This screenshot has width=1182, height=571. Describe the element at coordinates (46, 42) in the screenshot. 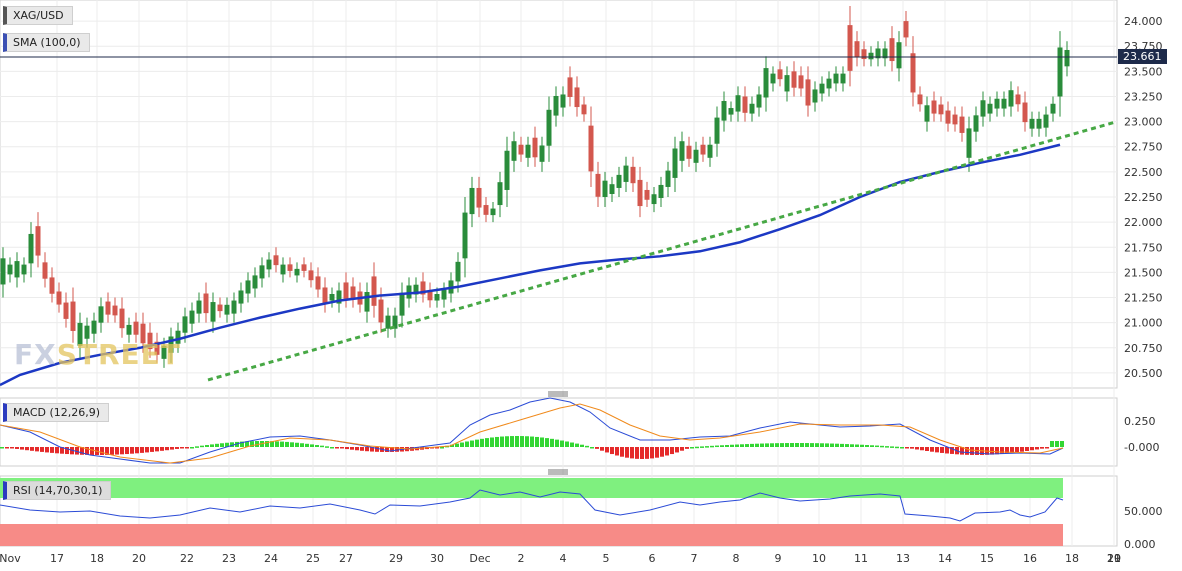

I see `legend-sma: SMA (100,0)` at that location.